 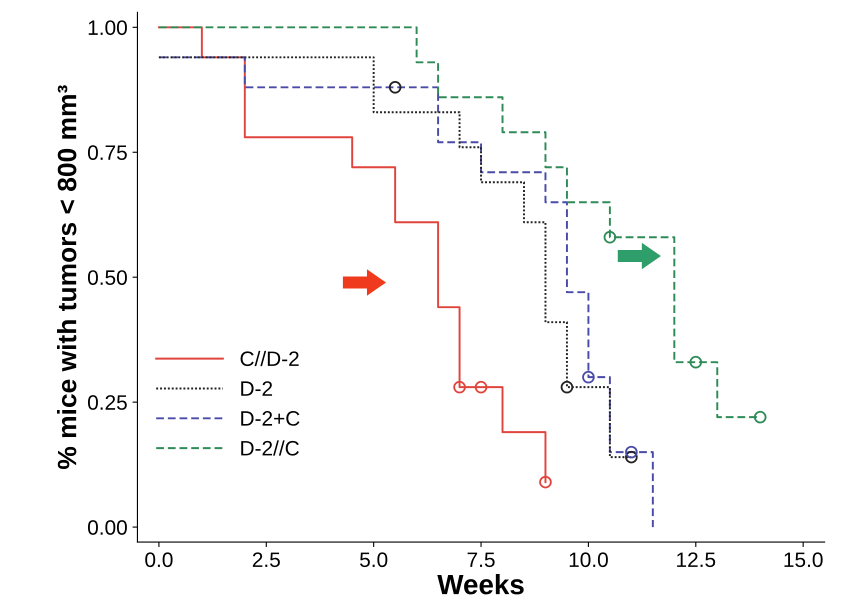 What do you see at coordinates (66, 277) in the screenshot?
I see `y-axis-title: % mice with tumors < 800 mm³` at bounding box center [66, 277].